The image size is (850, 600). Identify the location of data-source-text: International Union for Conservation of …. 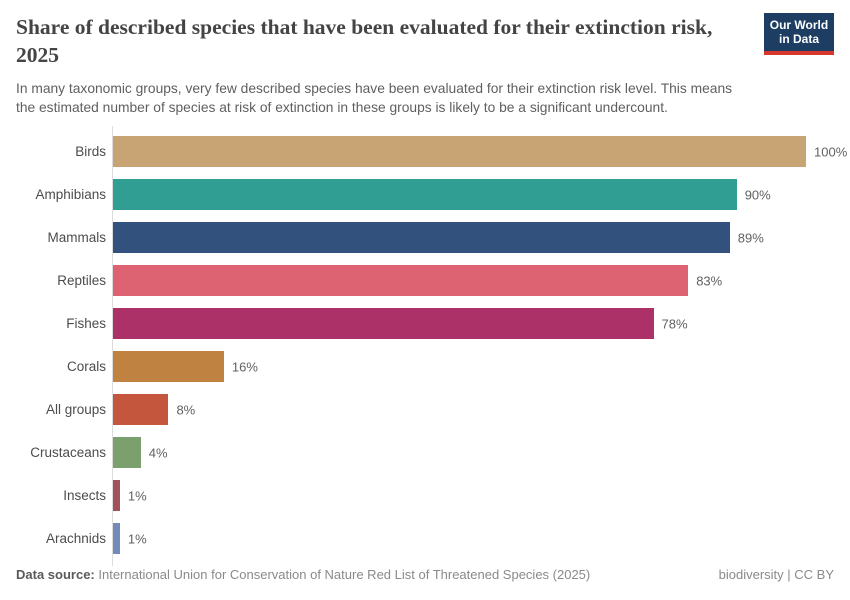
(342, 574).